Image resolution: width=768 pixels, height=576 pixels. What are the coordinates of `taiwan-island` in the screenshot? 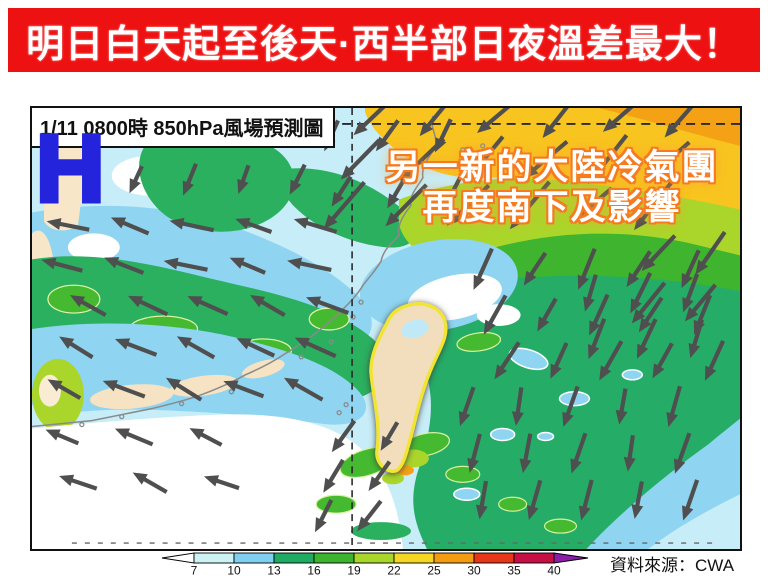 It's located at (408, 387).